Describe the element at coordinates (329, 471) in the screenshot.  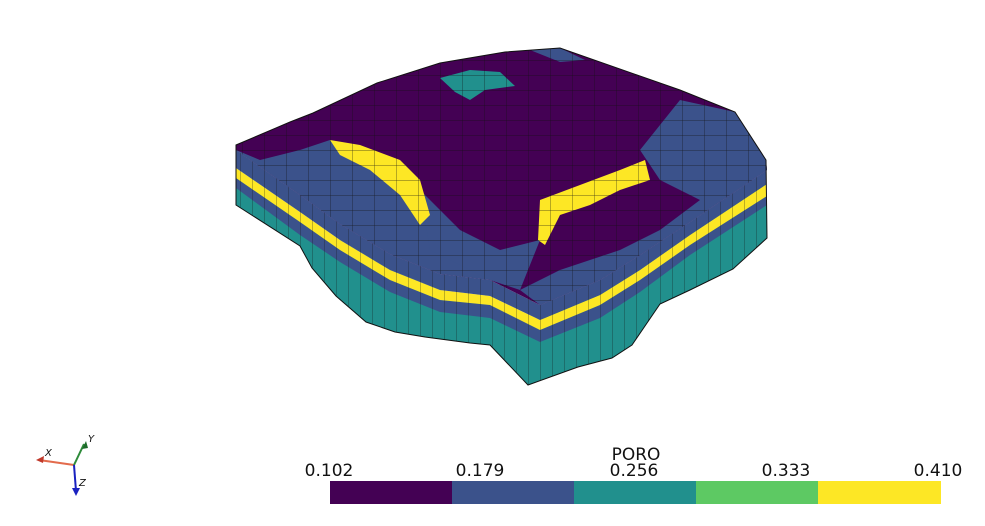
I see `tick-label-0: 0.102` at that location.